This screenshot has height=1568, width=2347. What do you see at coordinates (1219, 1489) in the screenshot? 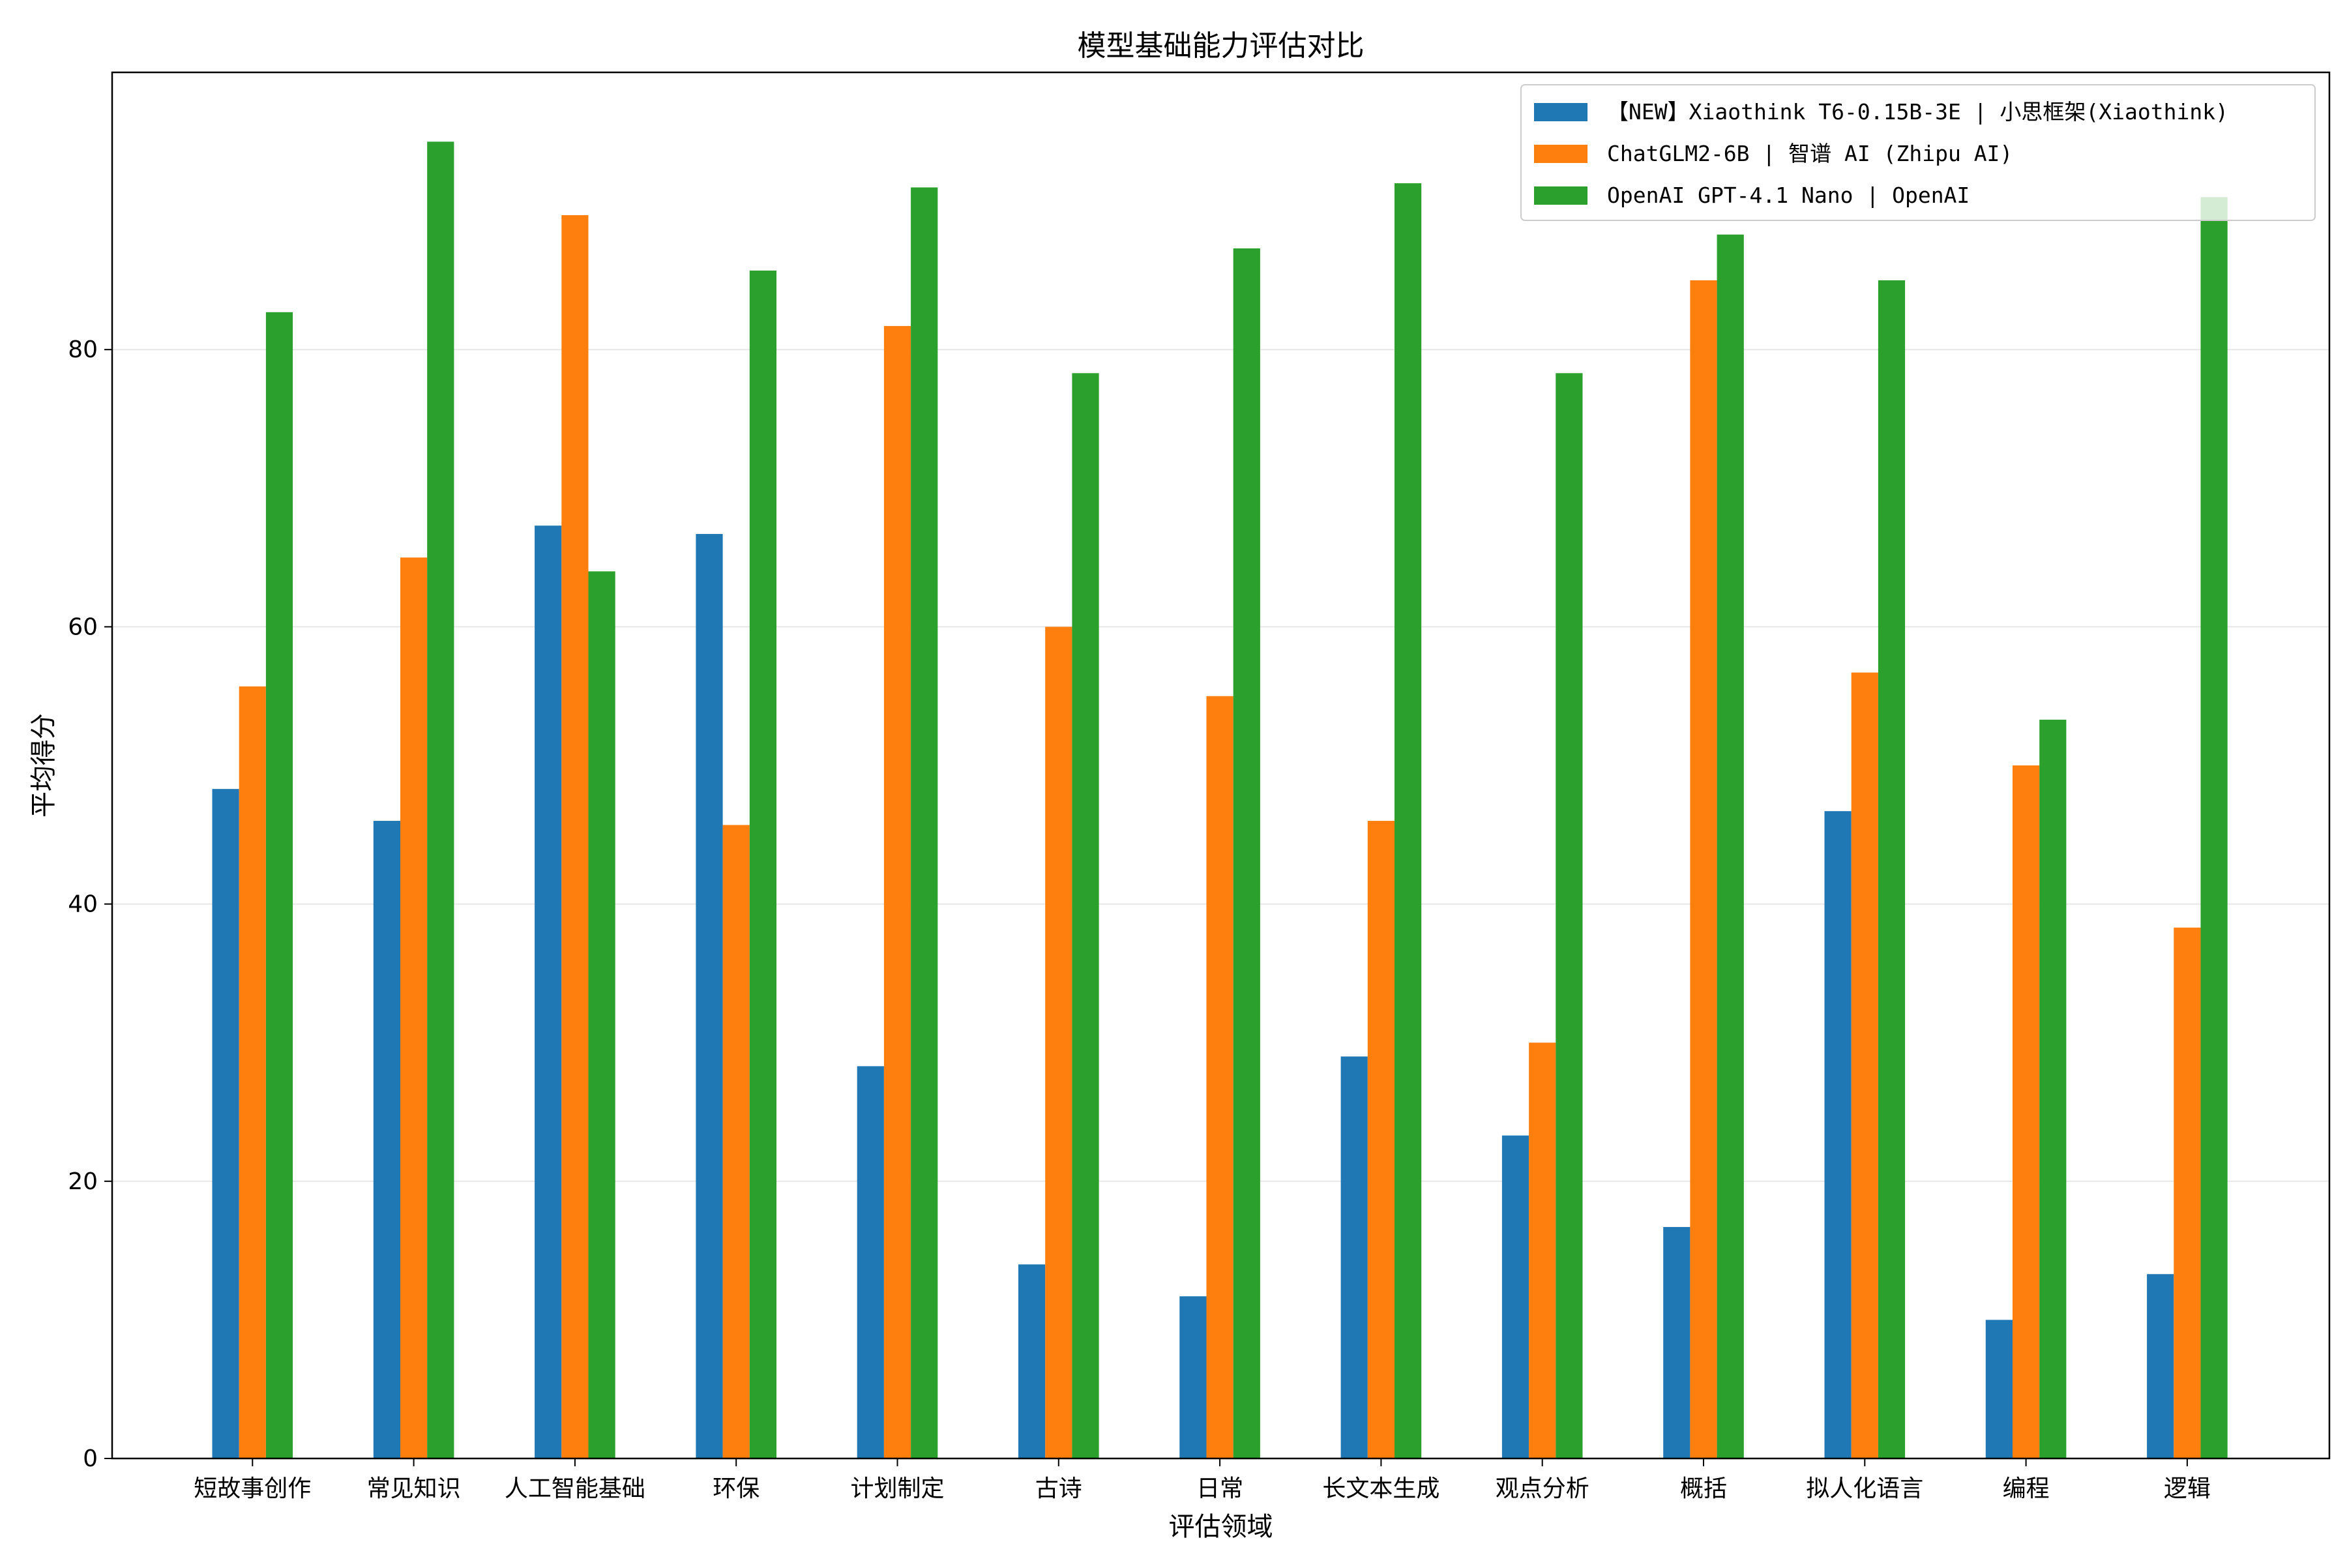
I see `x-tick-label: 日常` at bounding box center [1219, 1489].